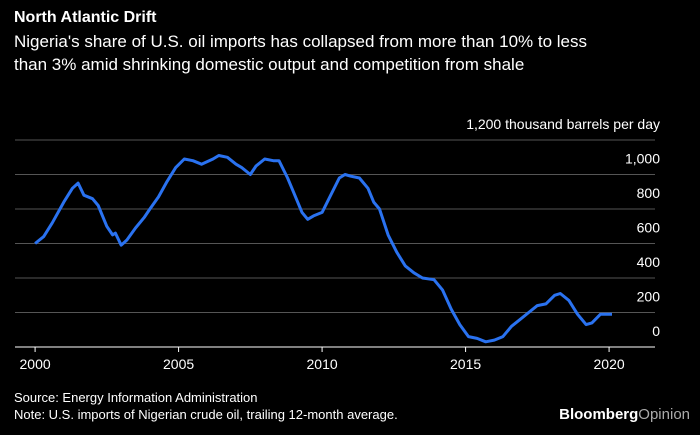 The image size is (700, 435). I want to click on y-tick-label: 0, so click(656, 331).